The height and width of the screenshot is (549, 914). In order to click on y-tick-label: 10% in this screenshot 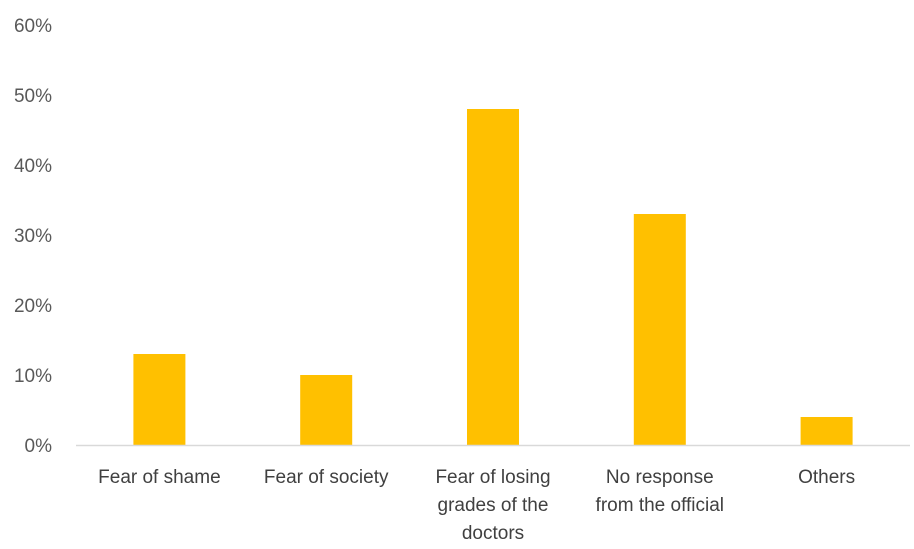, I will do `click(33, 376)`.